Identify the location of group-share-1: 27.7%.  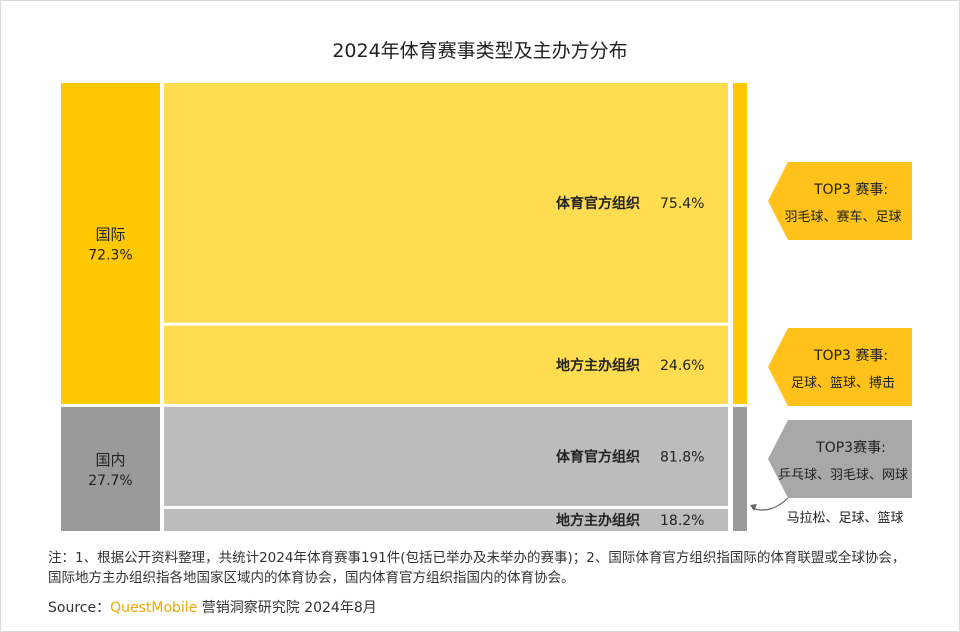
(110, 481).